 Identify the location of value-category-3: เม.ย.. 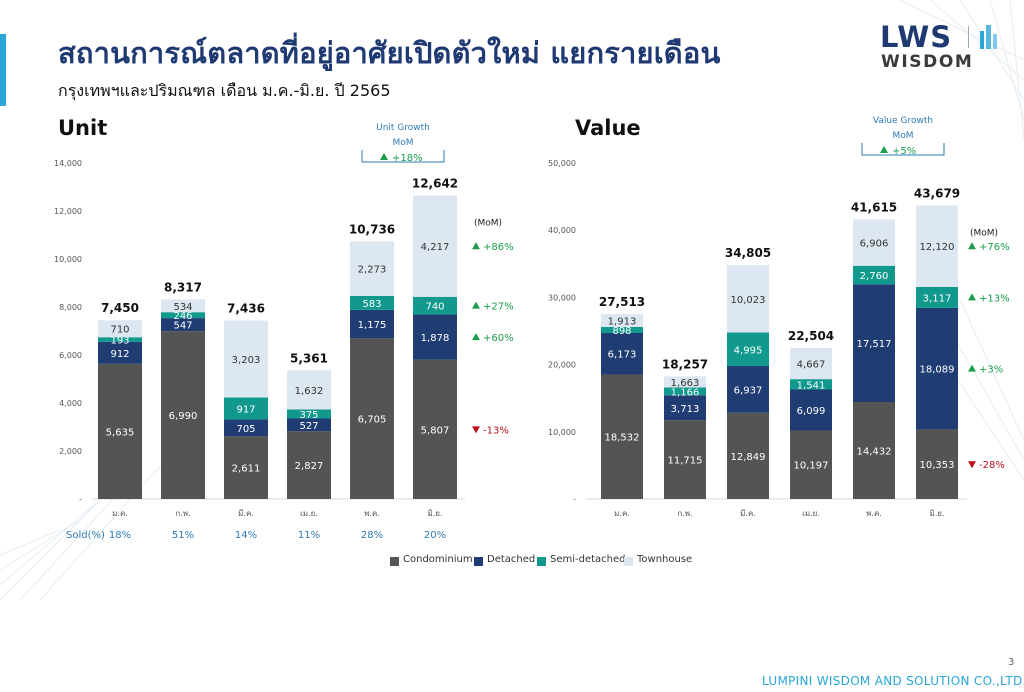
(811, 513).